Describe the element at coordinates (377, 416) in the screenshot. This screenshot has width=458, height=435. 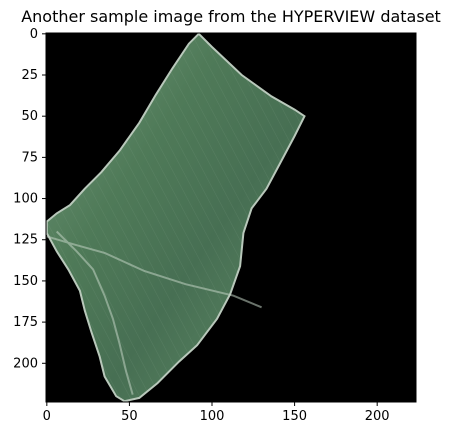
I see `x-axis-tick-label: 200` at that location.